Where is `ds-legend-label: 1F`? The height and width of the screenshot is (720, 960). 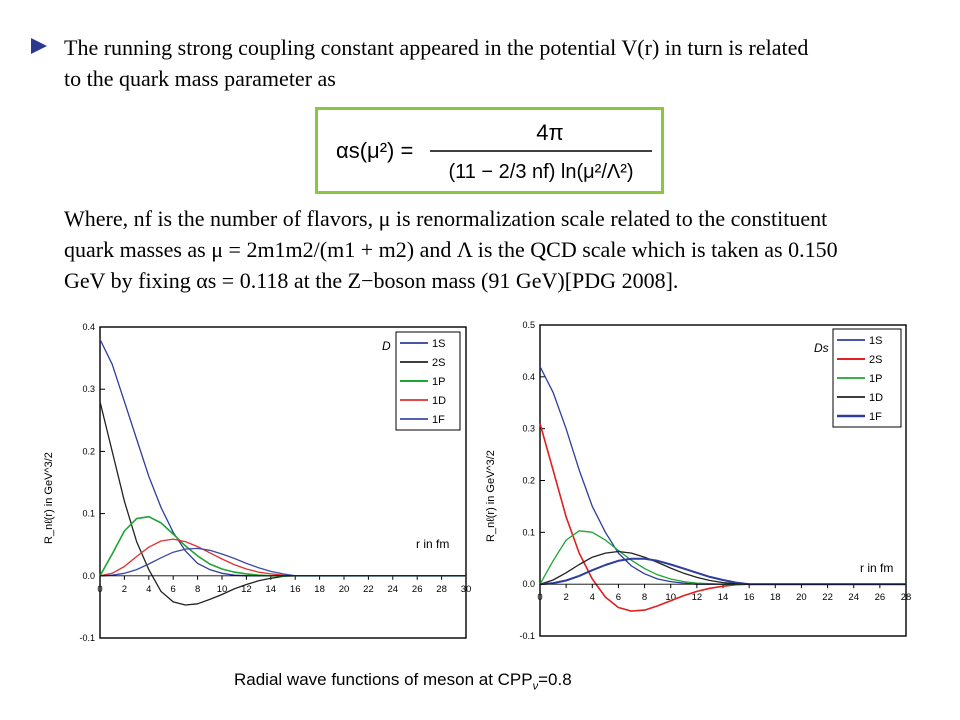
ds-legend-label: 1F is located at coordinates (875, 417).